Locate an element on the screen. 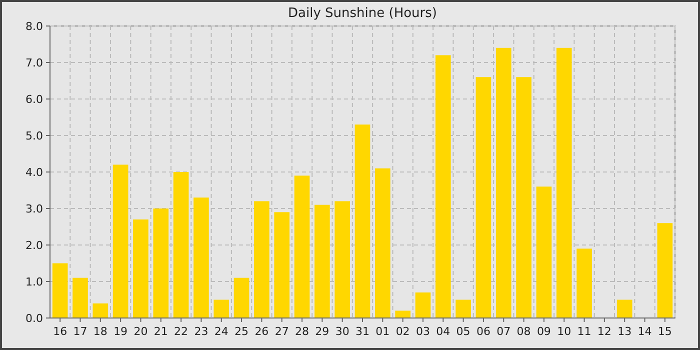 Image resolution: width=700 pixels, height=350 pixels. x-tick-label: 07 is located at coordinates (503, 331).